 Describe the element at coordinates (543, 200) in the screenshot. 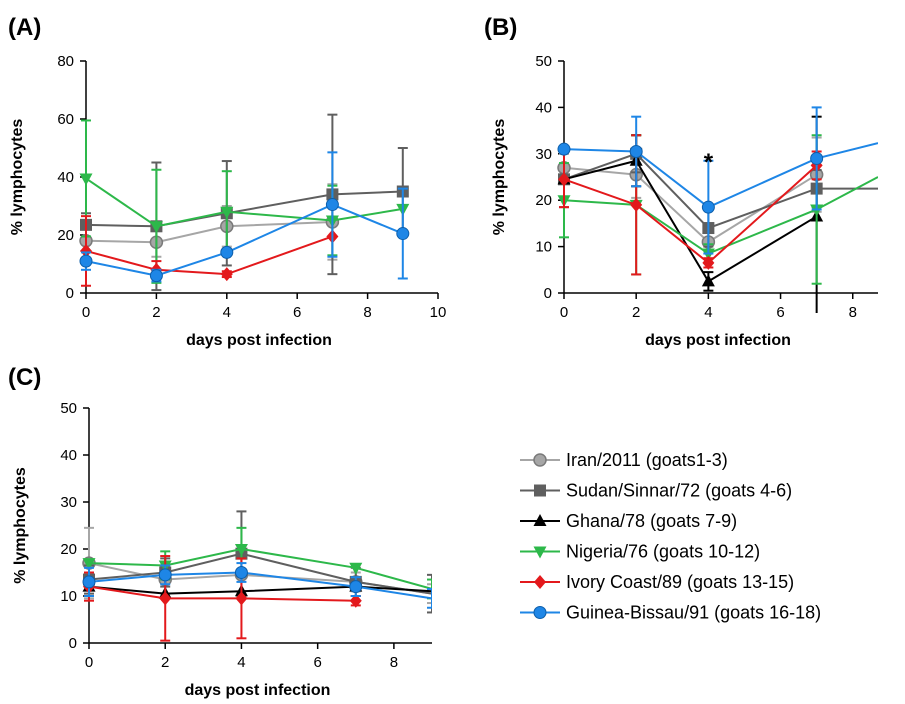

I see `y-tick-label-b: 20` at that location.